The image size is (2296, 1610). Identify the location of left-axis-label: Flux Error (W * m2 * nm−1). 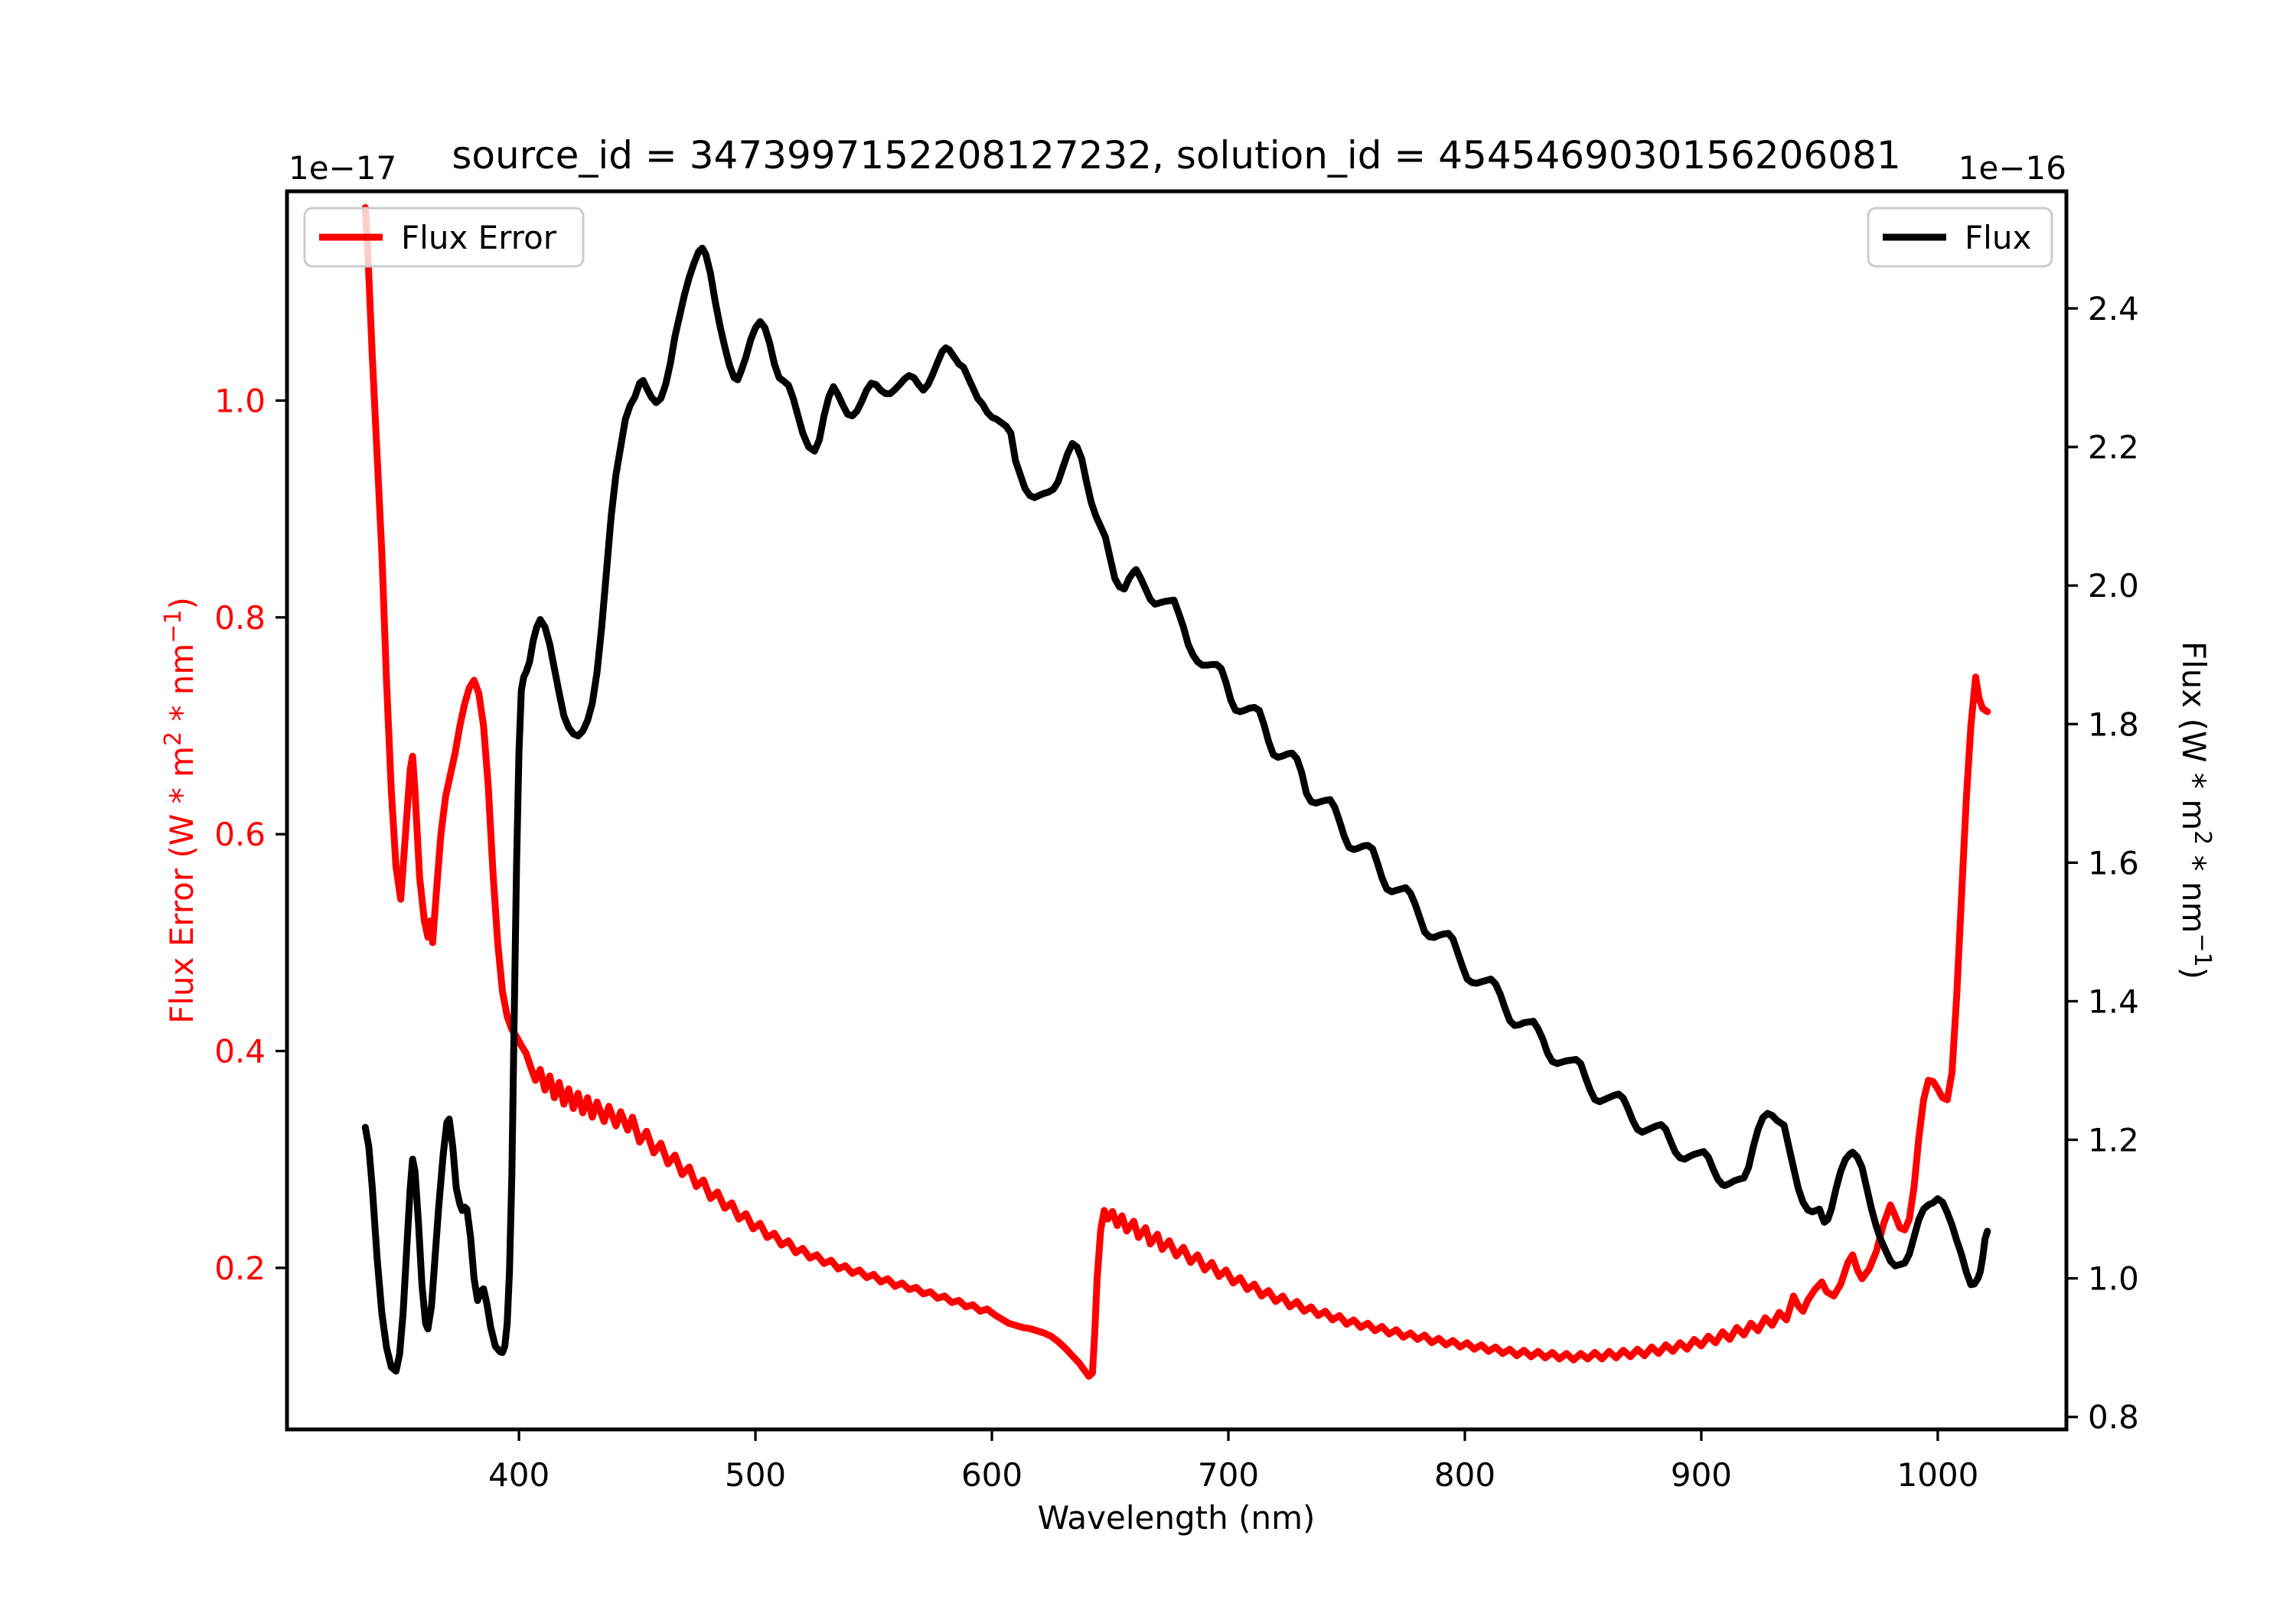
(180, 811).